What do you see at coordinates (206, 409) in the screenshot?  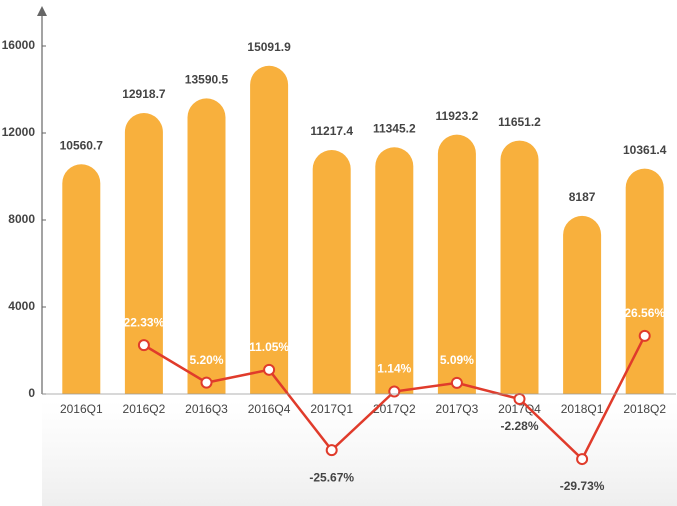 I see `x-tick-label: 2016Q3` at bounding box center [206, 409].